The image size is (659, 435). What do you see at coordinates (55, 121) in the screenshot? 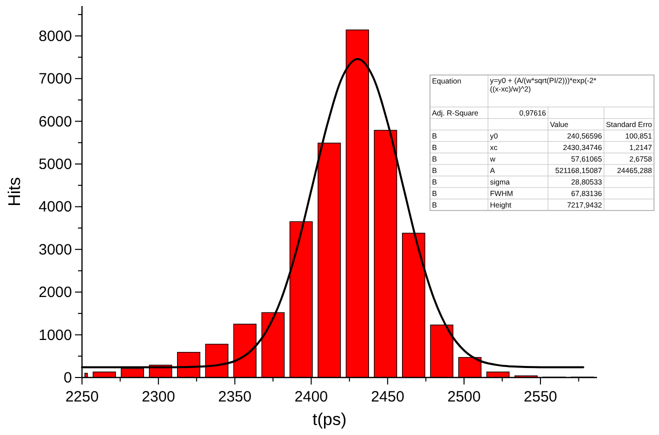
I see `y-tick-label: 6000` at bounding box center [55, 121].